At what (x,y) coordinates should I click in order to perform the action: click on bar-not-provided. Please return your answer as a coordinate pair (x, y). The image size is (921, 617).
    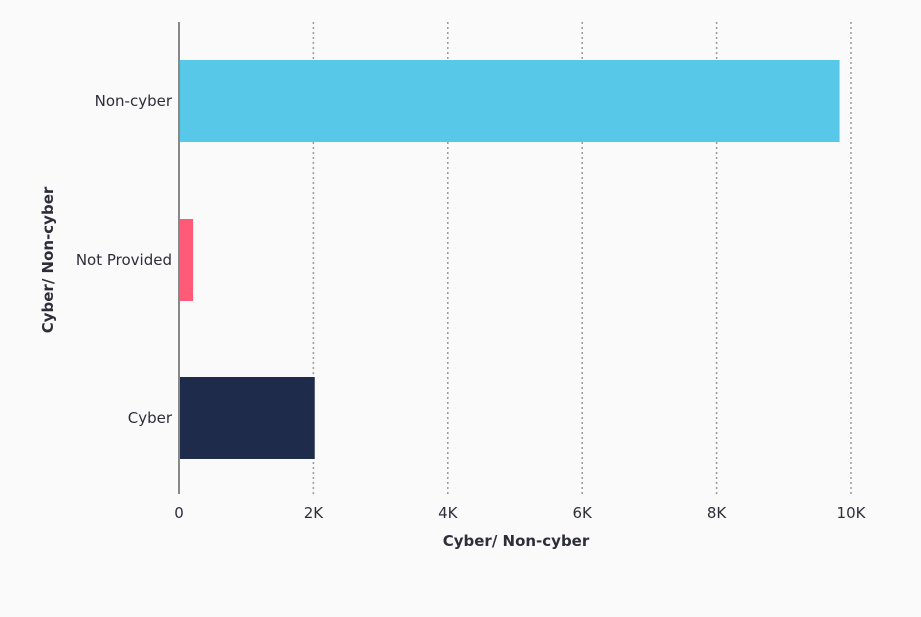
    Looking at the image, I should click on (186, 260).